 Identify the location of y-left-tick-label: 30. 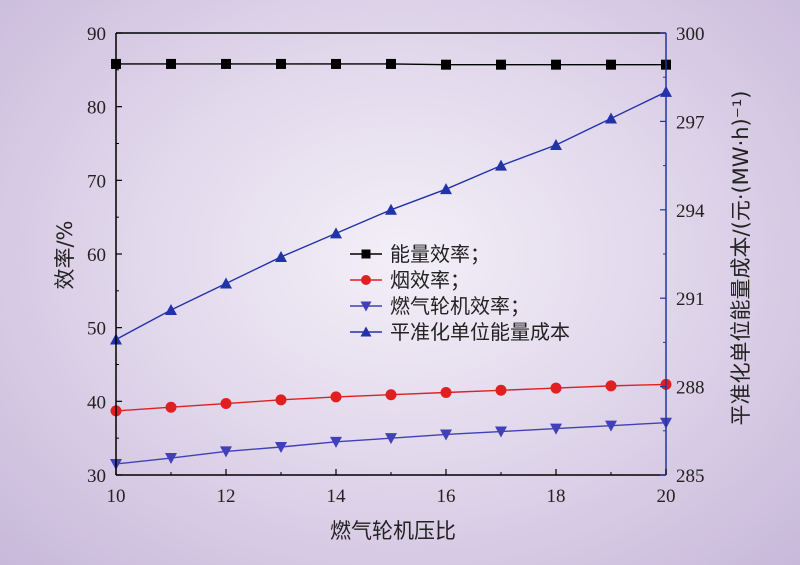
(96, 476).